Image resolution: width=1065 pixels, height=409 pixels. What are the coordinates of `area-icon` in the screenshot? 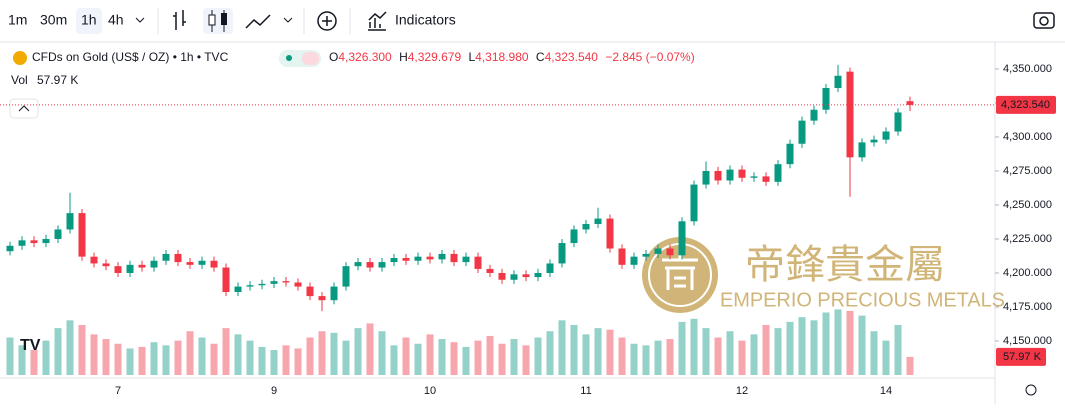 It's located at (258, 21).